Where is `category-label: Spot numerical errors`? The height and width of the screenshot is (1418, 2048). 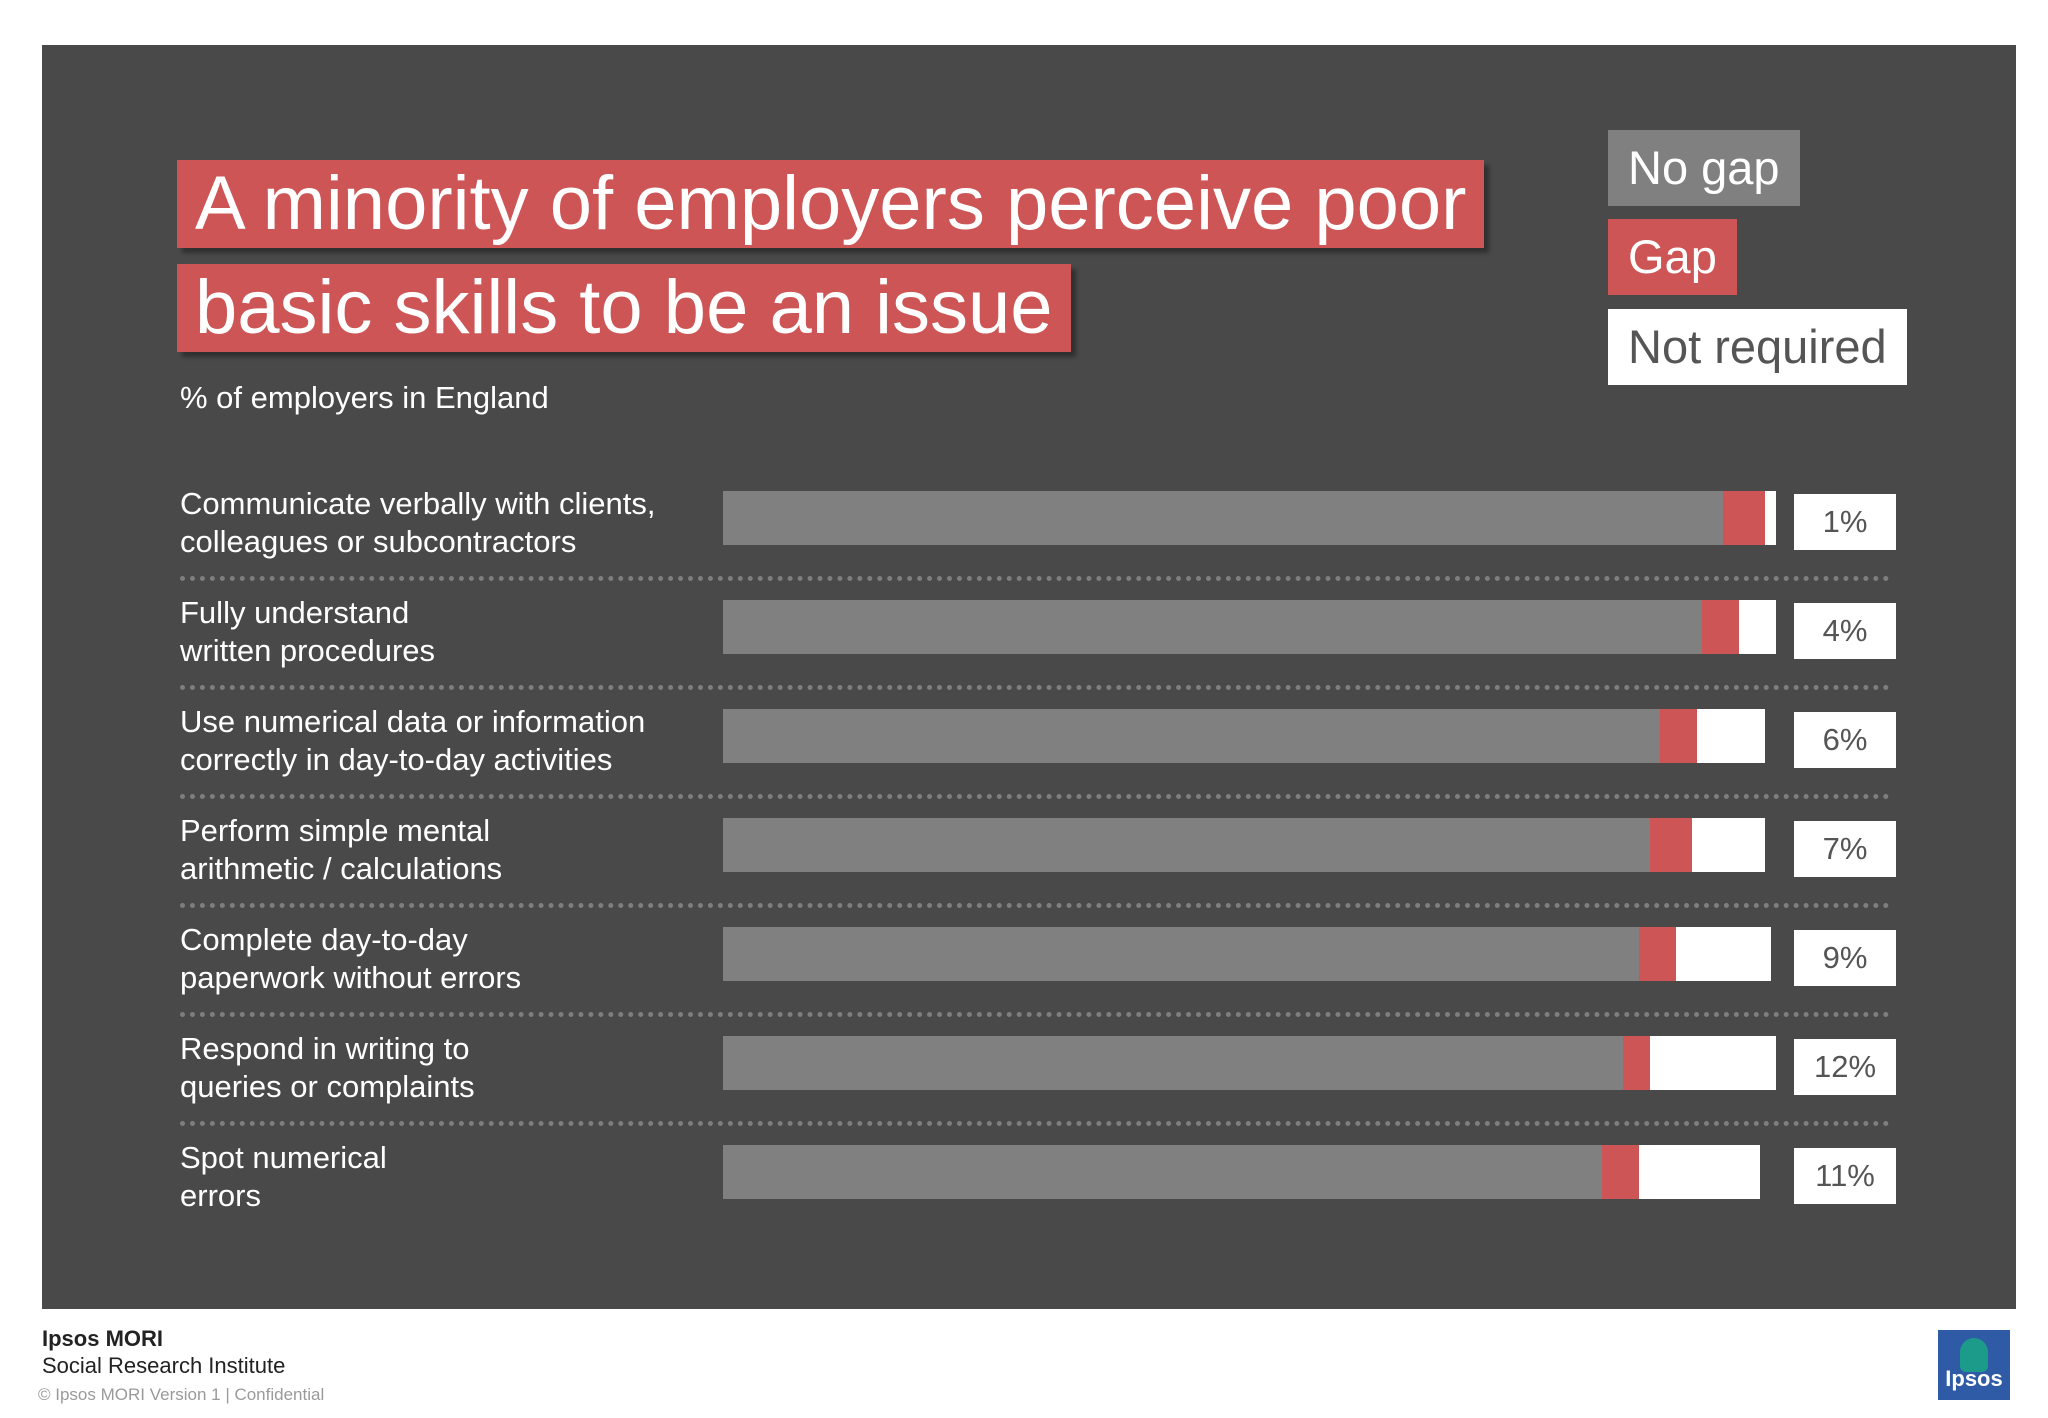
category-label: Spot numerical errors is located at coordinates (440, 1177).